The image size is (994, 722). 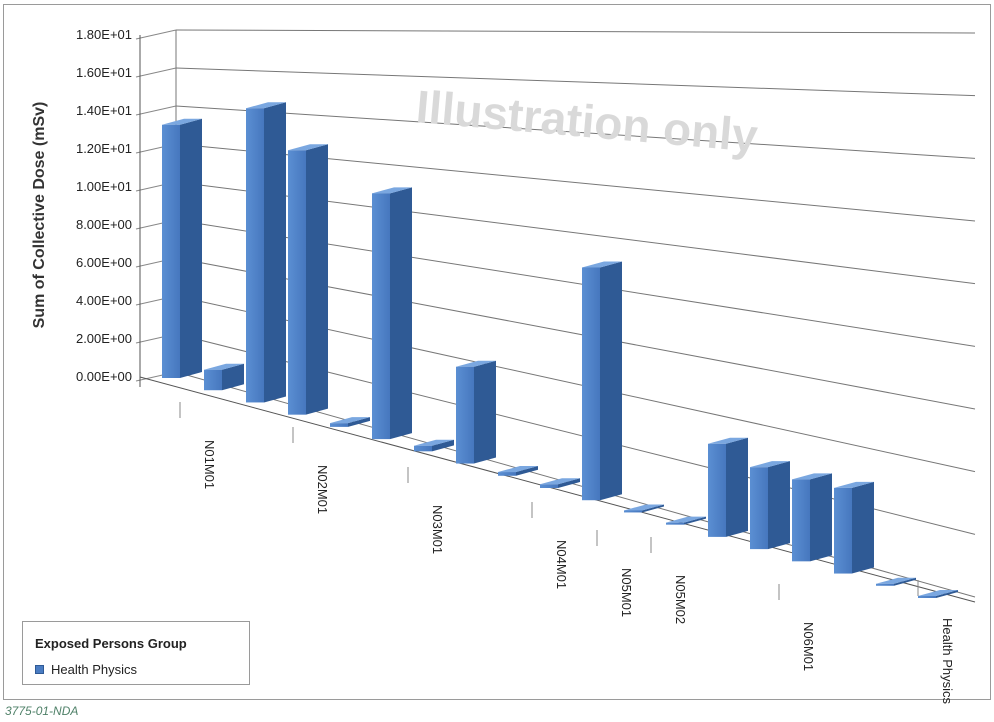 What do you see at coordinates (104, 110) in the screenshot?
I see `y-tick-label: 1.40E+01` at bounding box center [104, 110].